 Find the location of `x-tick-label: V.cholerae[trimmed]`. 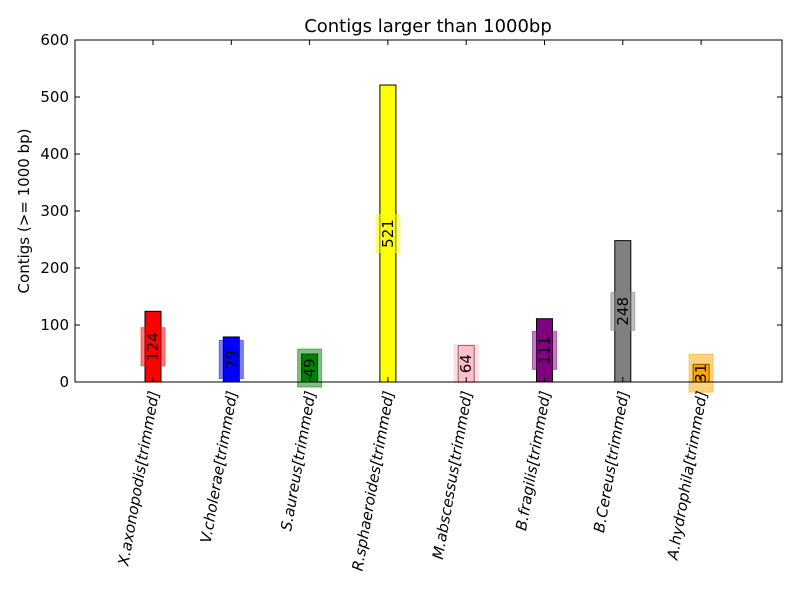

x-tick-label: V.cholerae[trimmed] is located at coordinates (219, 466).